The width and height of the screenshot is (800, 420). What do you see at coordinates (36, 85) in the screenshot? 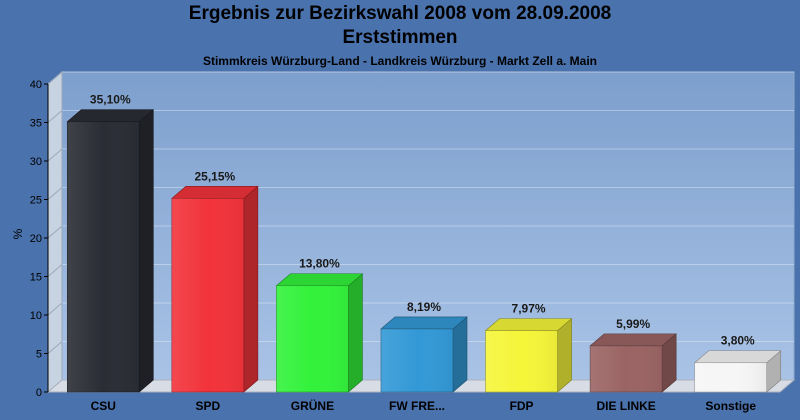
I see `y-tick-label: 40` at bounding box center [36, 85].